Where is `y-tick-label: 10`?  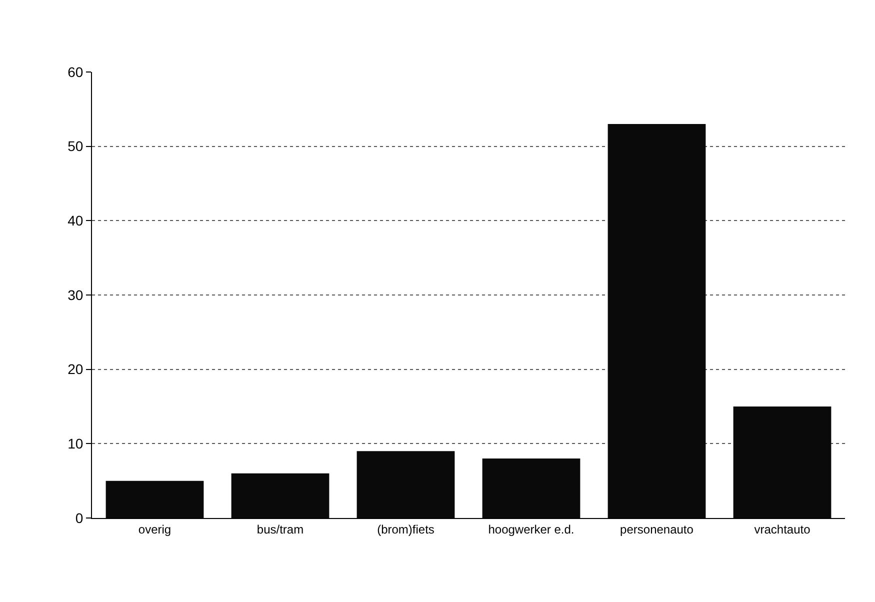 y-tick-label: 10 is located at coordinates (76, 444).